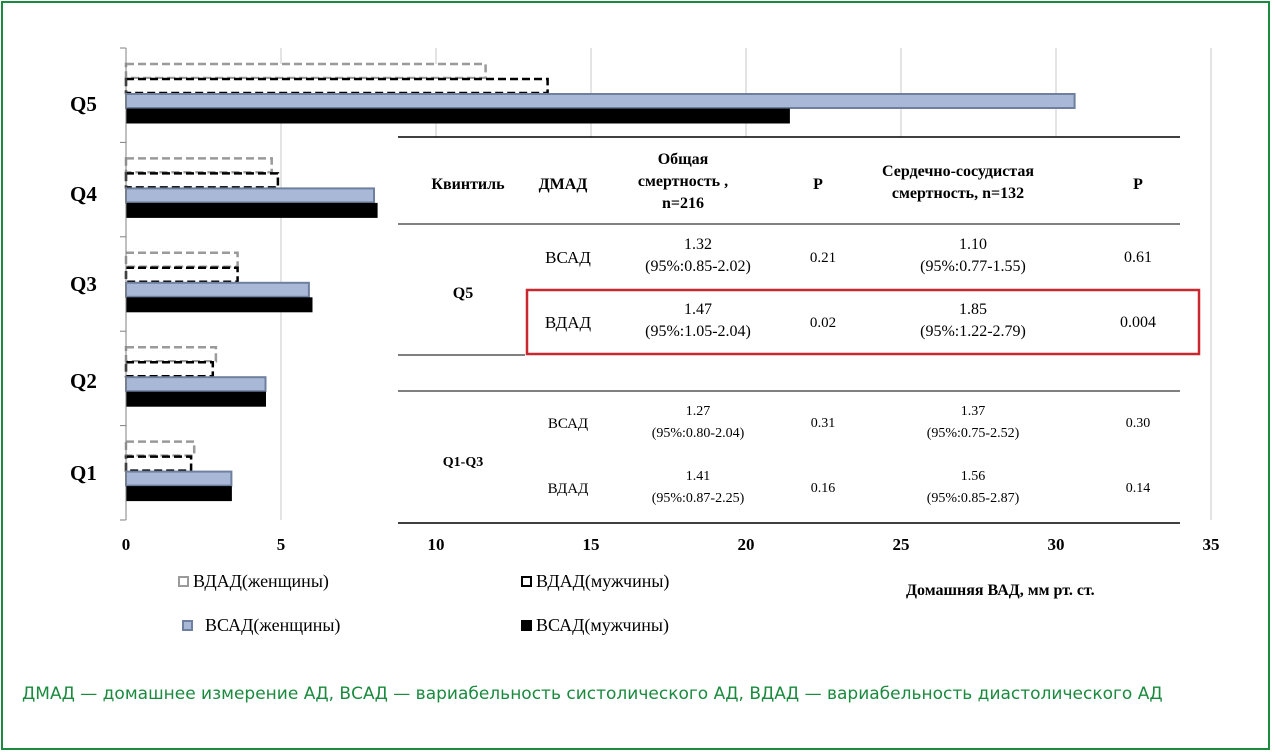 This screenshot has height=755, width=1275. I want to click on cv-ci-value: (95%:0.77-1.55), so click(973, 266).